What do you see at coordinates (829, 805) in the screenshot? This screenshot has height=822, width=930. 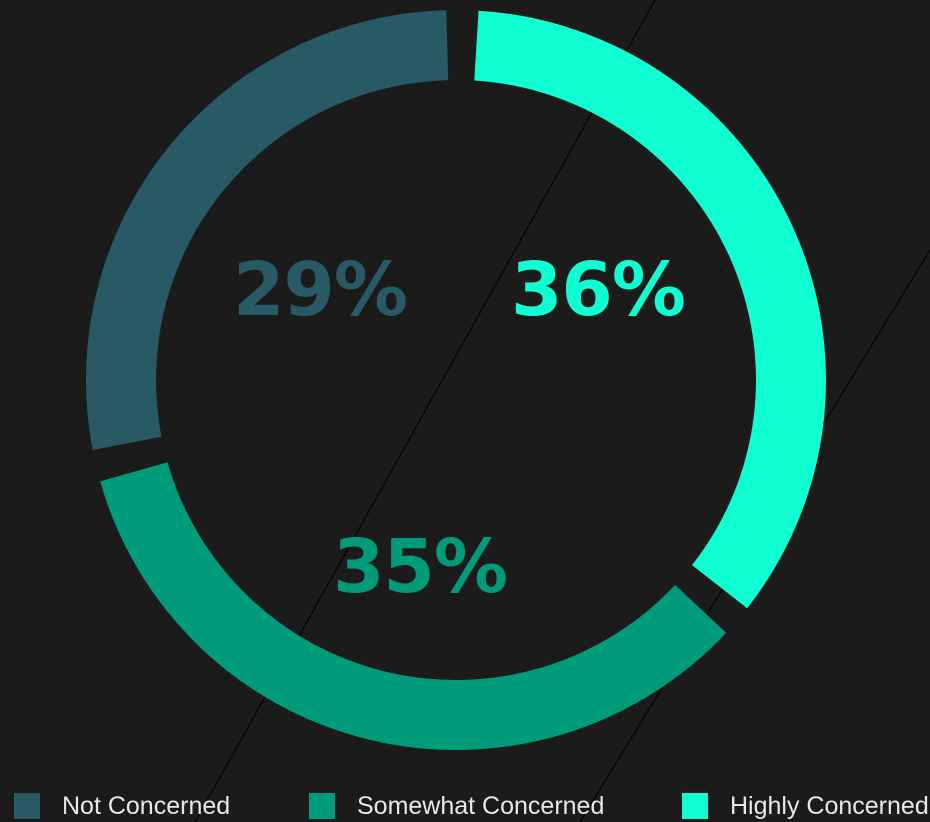 I see `legend-label-highly-concerned: Highly Concerned` at bounding box center [829, 805].